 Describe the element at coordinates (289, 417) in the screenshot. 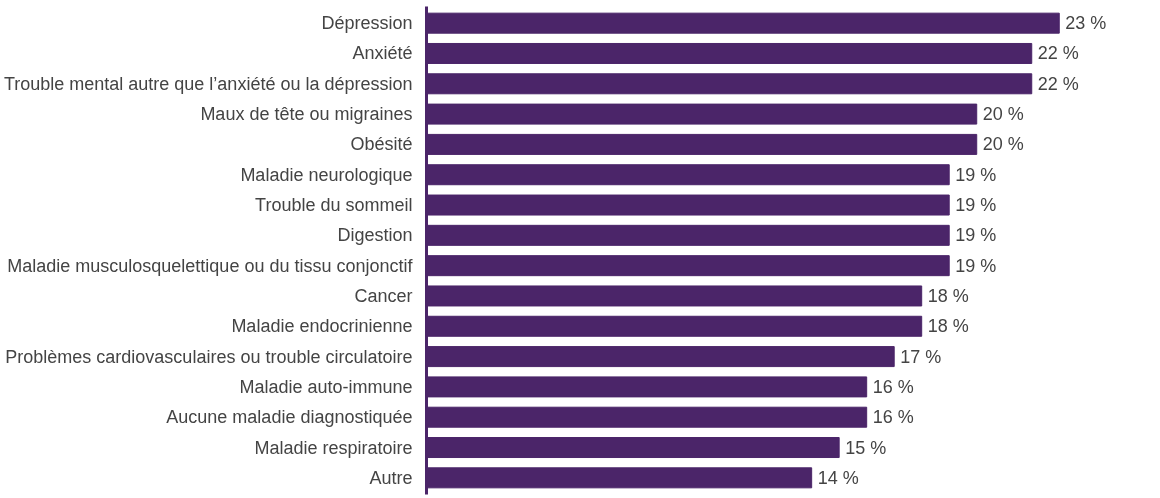

I see `y-tick-label: Aucune maladie diagnostiquée` at that location.